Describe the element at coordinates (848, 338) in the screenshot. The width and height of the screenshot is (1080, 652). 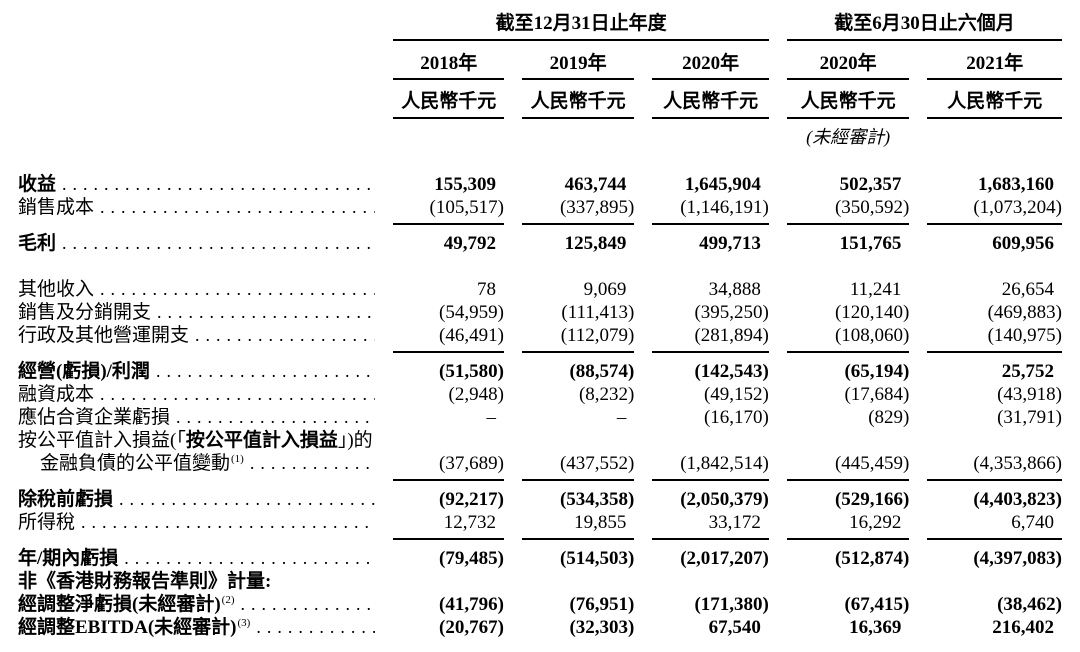
I see `cell-value: (108,060)` at that location.